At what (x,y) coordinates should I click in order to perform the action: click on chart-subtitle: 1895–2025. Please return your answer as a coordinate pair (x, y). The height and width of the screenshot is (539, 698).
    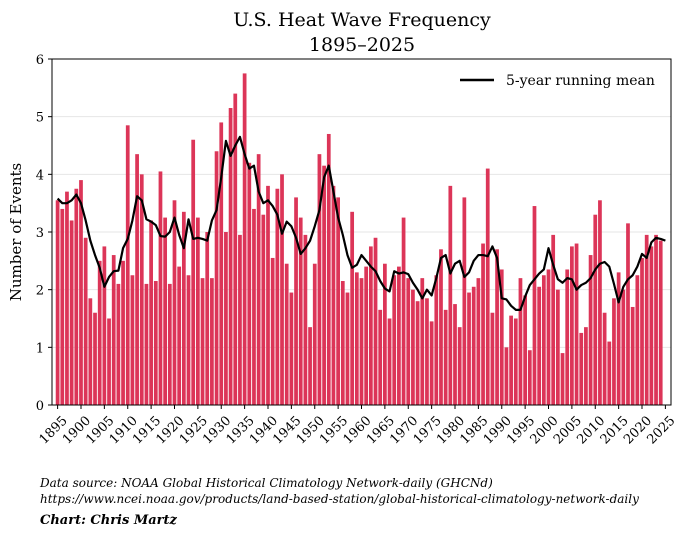
    Looking at the image, I should click on (362, 45).